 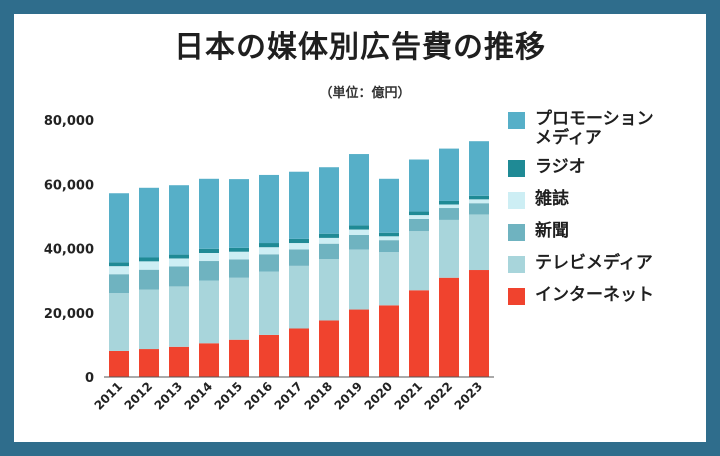 I want to click on x-tick-label: 2013, so click(x=169, y=396).